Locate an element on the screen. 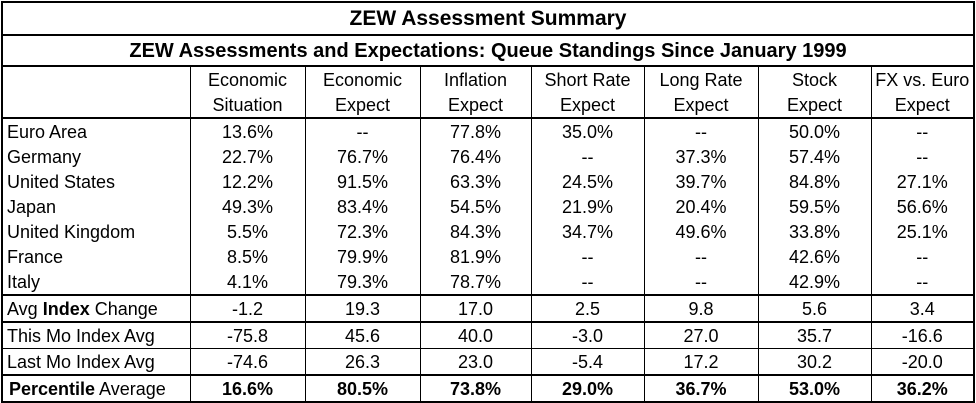 This screenshot has width=976, height=403. table-cell: 24.5% is located at coordinates (588, 181).